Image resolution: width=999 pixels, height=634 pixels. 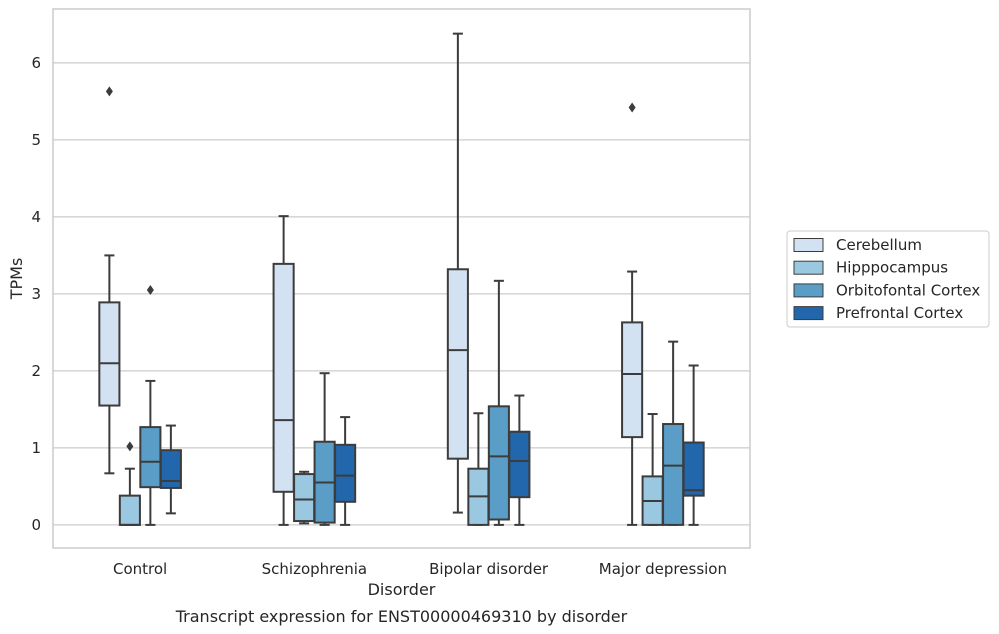 I want to click on y-axis-label: TPMs, so click(x=16, y=279).